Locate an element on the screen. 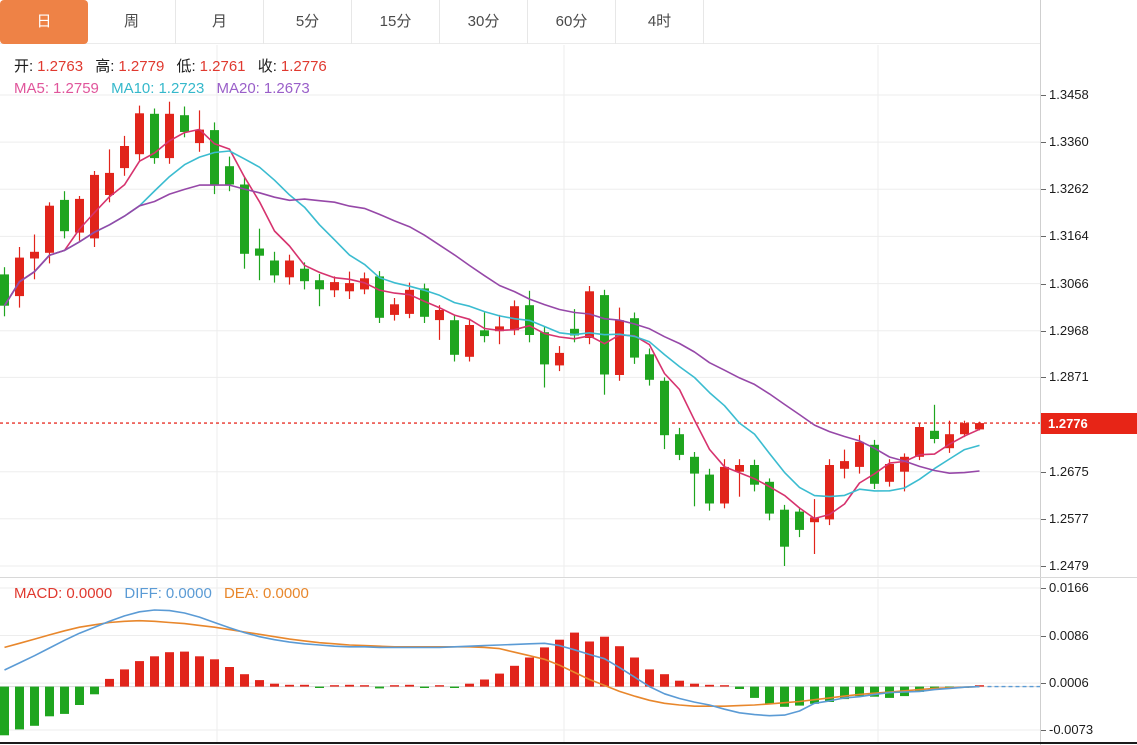  ma20-value: 1.2673 is located at coordinates (286, 88).